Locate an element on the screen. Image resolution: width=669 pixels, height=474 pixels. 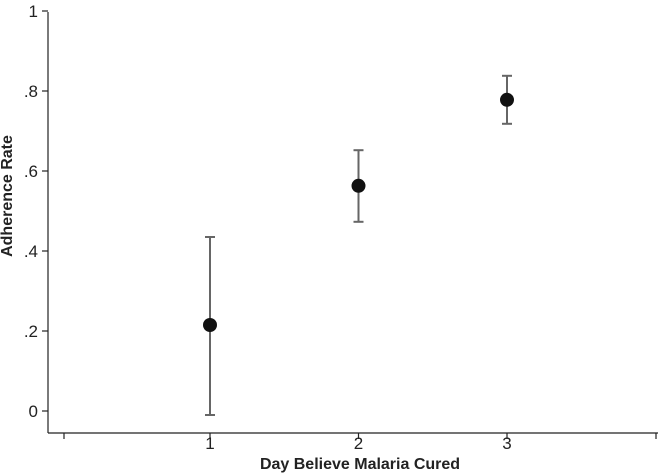
y-axis-title: Adherence Rate is located at coordinates (8, 196).